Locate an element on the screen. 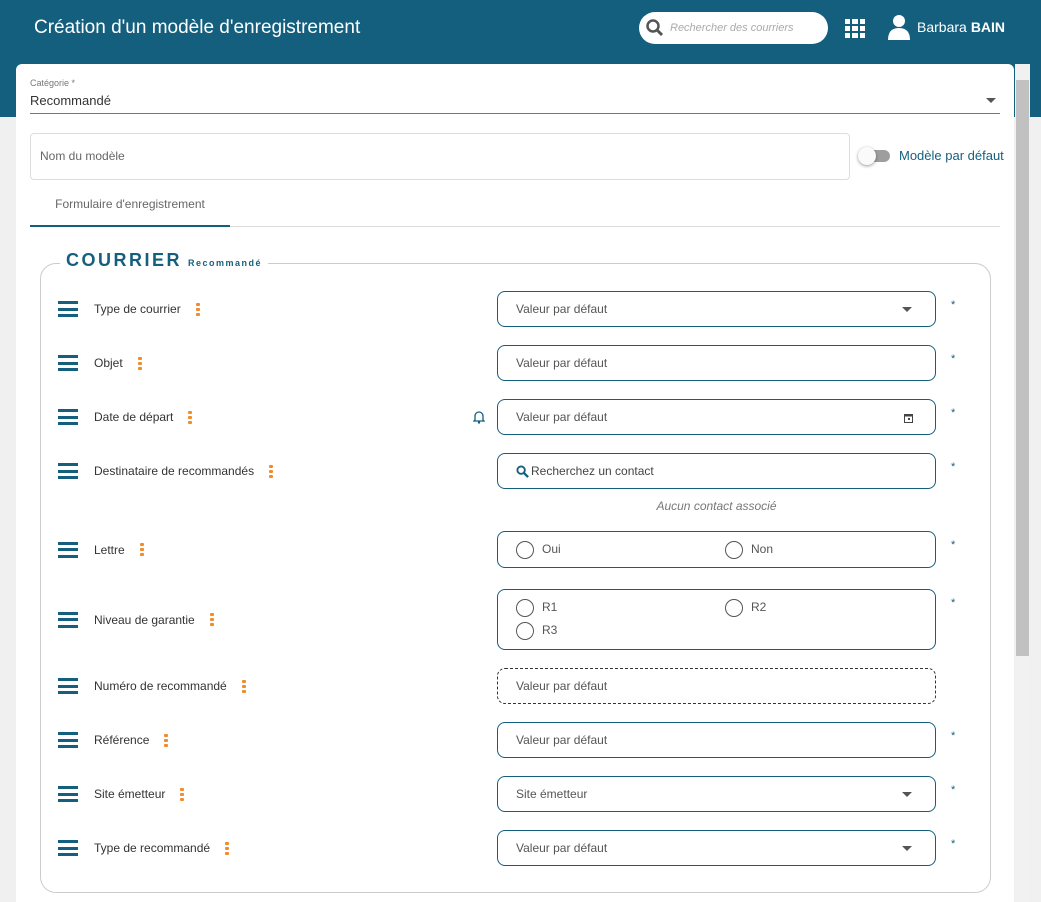  scrollbar-thumb is located at coordinates (1022, 368).